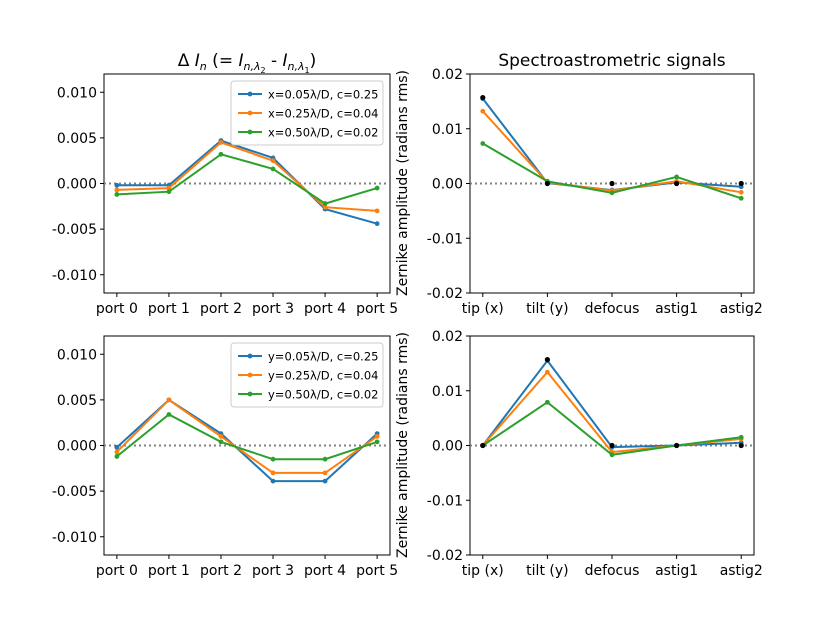 This screenshot has width=830, height=623. I want to click on y-tick-label-top-left: 0.010, so click(77, 93).